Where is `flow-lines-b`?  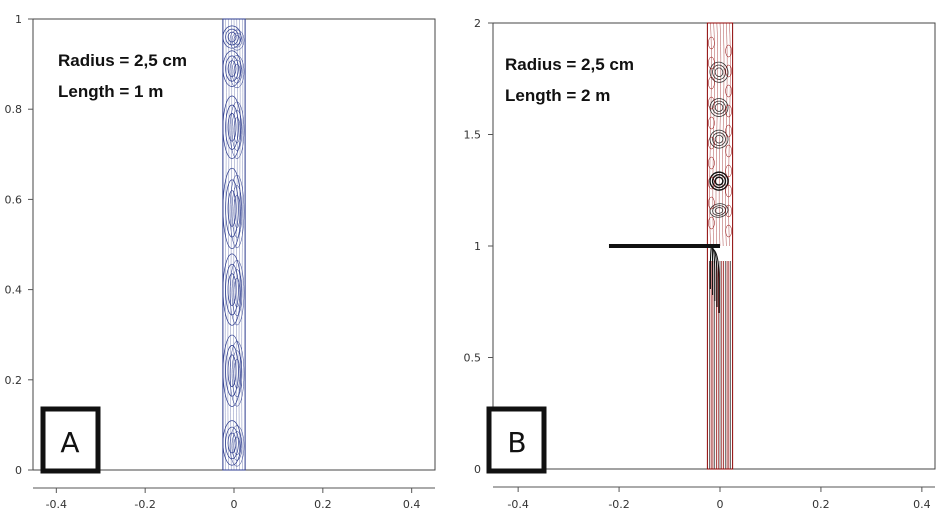
flow-lines-b is located at coordinates (671, 246).